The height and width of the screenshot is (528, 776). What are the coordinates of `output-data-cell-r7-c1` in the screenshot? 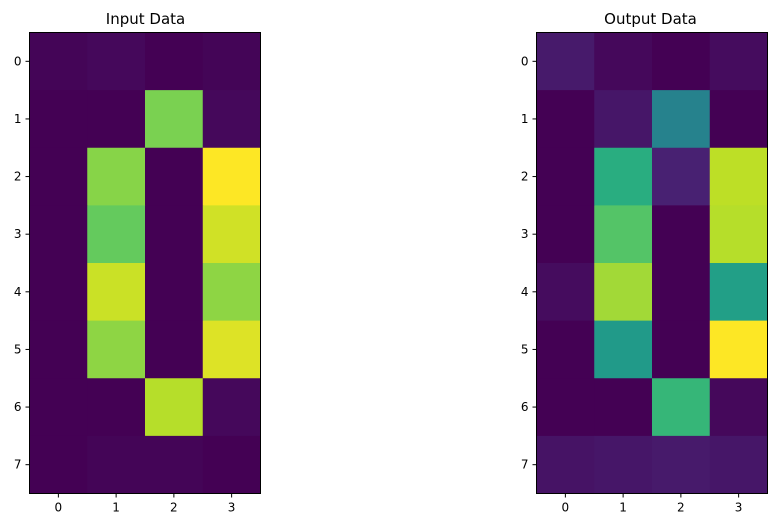 It's located at (623, 464).